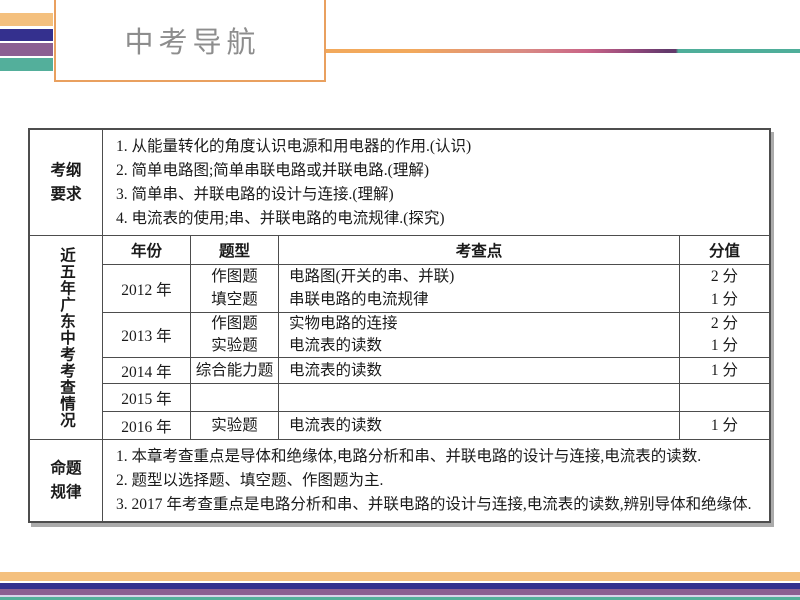 This screenshot has width=800, height=600. I want to click on section-header-vertical: 近五年广东中考考查情况, so click(66, 337).